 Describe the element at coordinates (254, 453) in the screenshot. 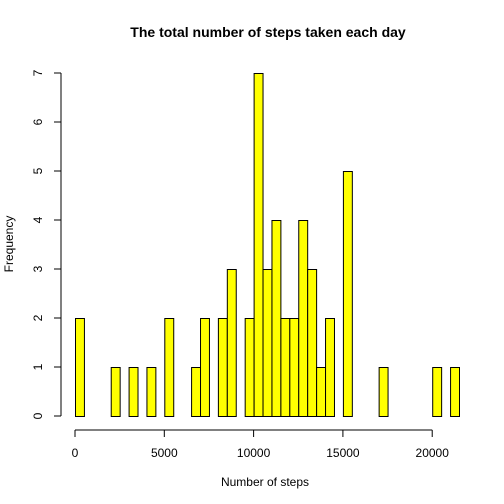

I see `x-tick-label-2: 10000` at that location.